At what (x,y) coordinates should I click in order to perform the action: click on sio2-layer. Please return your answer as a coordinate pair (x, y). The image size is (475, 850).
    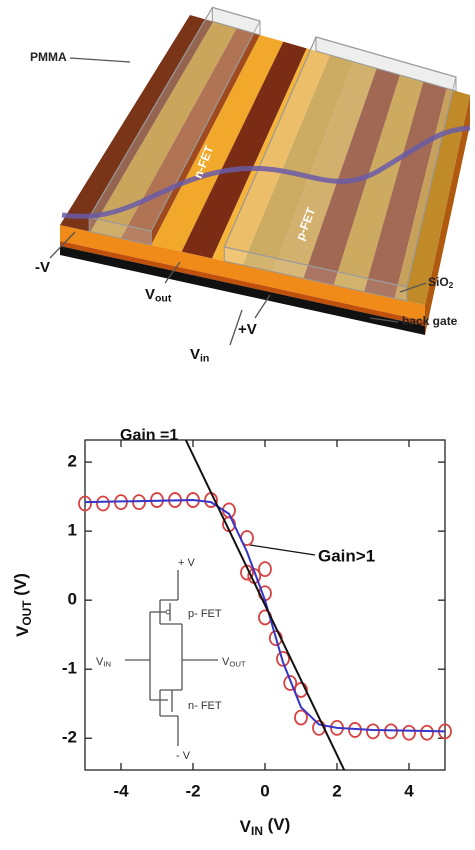
    Looking at the image, I should click on (242, 273).